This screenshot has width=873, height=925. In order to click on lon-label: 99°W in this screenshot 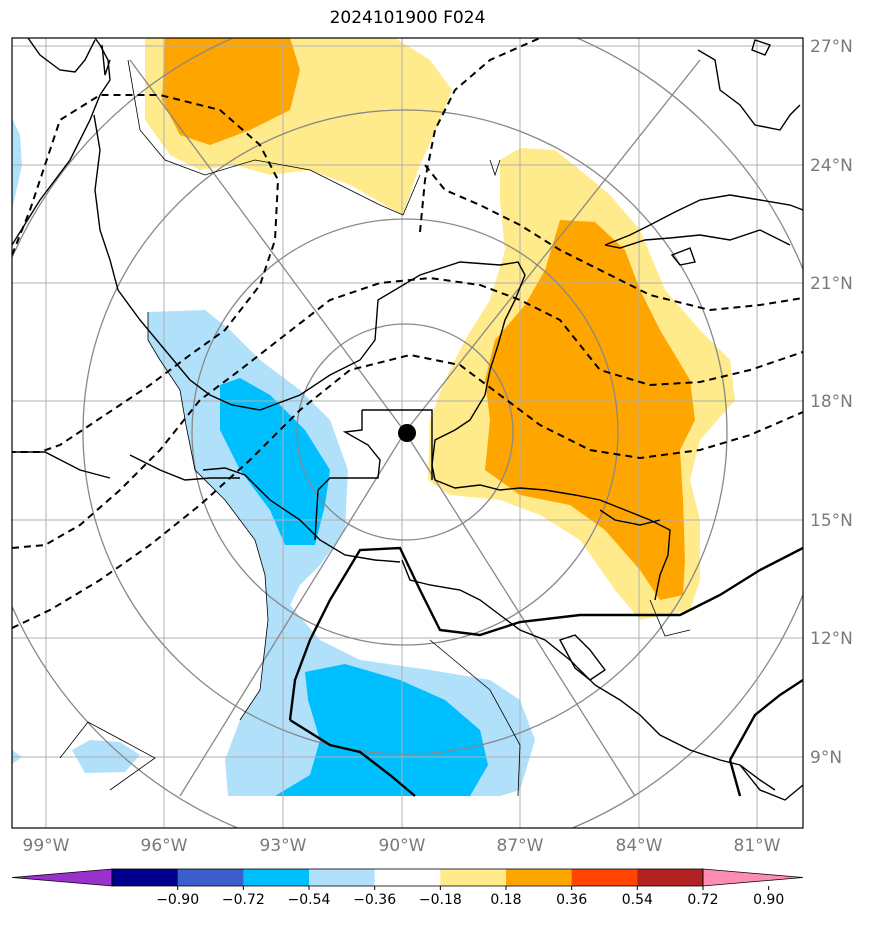, I will do `click(46, 846)`.